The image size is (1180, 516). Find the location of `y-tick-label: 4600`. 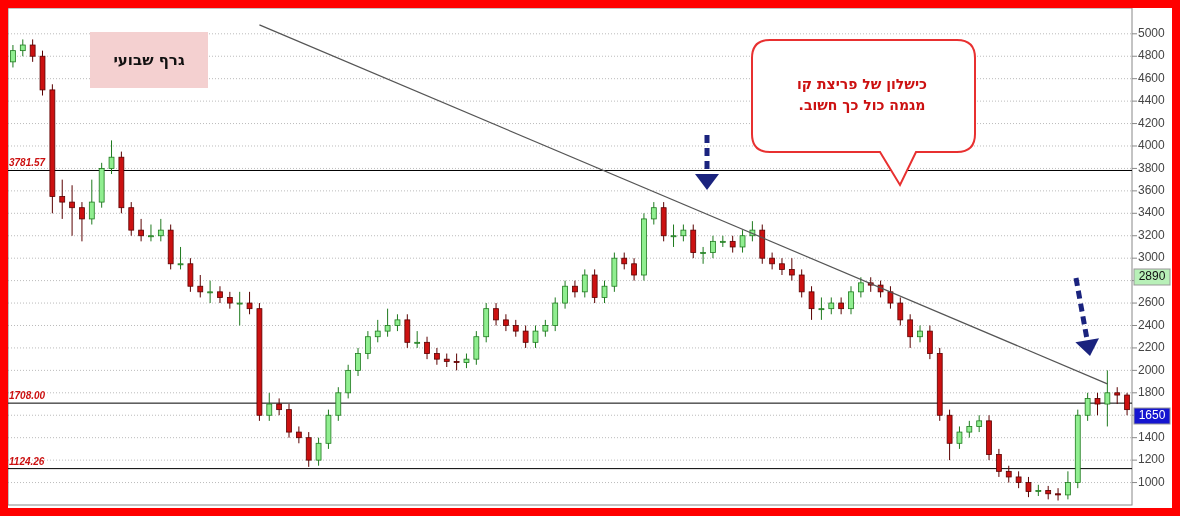

y-tick-label: 4600 is located at coordinates (1152, 77).